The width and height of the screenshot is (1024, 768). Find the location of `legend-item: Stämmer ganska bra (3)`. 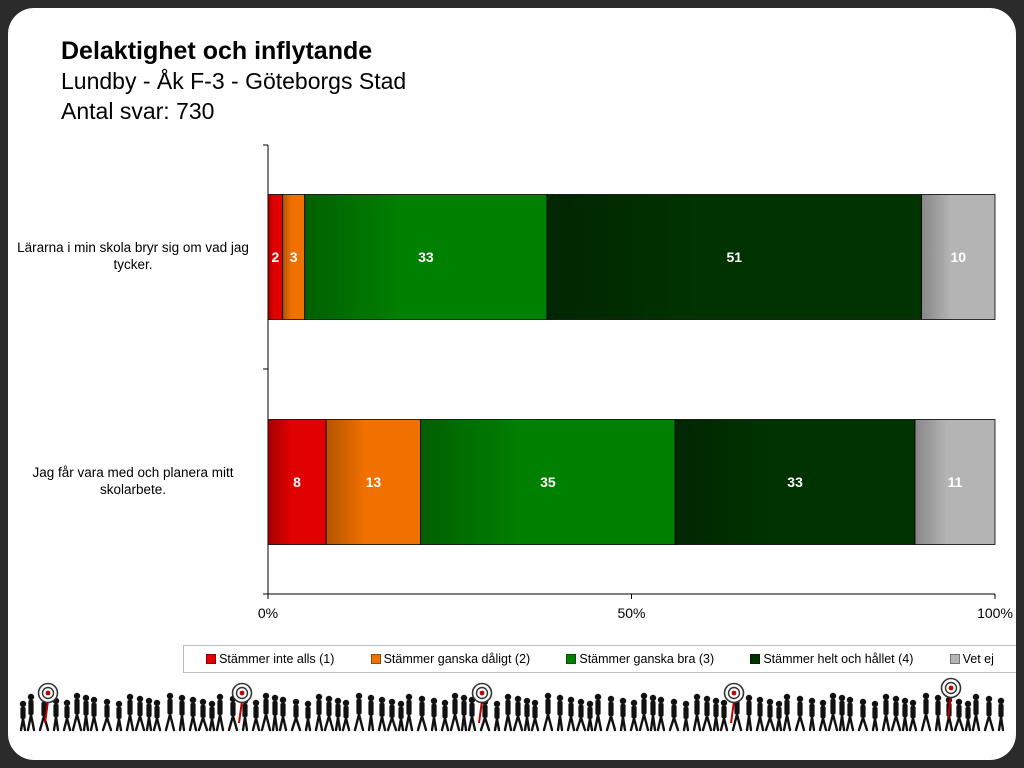

legend-item: Stämmer ganska bra (3) is located at coordinates (640, 659).